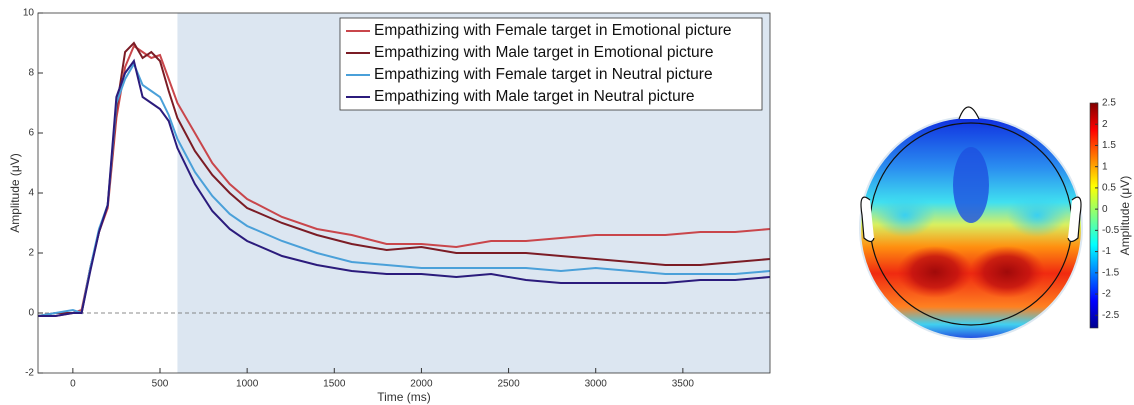 The width and height of the screenshot is (1134, 405). I want to click on colorbar-tick-label: -0.5, so click(1111, 230).